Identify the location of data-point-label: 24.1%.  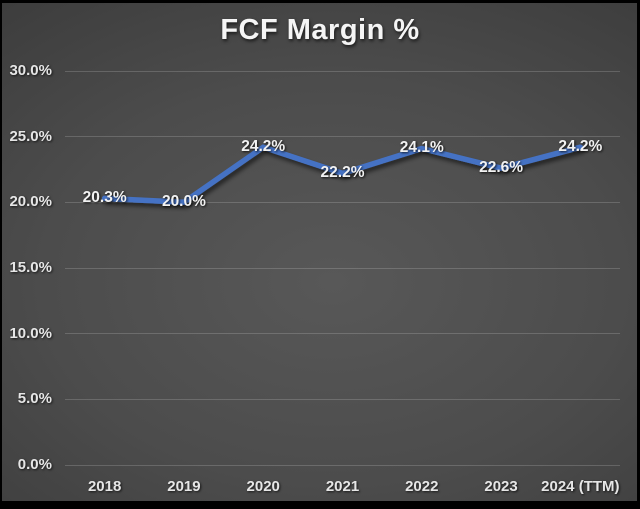
(421, 148).